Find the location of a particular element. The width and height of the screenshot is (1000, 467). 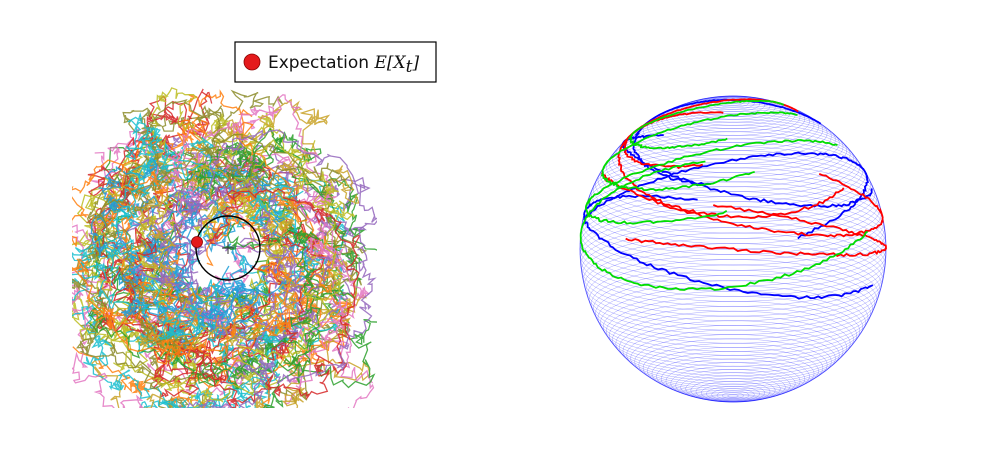

legend: Expectation E[Xt] is located at coordinates (335, 62).